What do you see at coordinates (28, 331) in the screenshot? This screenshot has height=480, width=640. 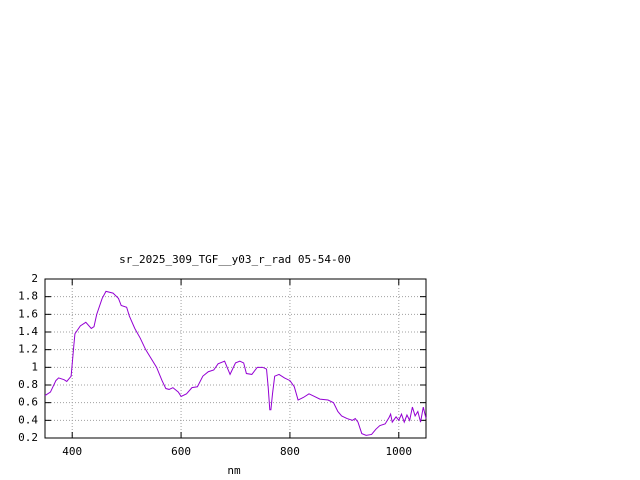 I see `y-tick-label: 1.4` at bounding box center [28, 331].